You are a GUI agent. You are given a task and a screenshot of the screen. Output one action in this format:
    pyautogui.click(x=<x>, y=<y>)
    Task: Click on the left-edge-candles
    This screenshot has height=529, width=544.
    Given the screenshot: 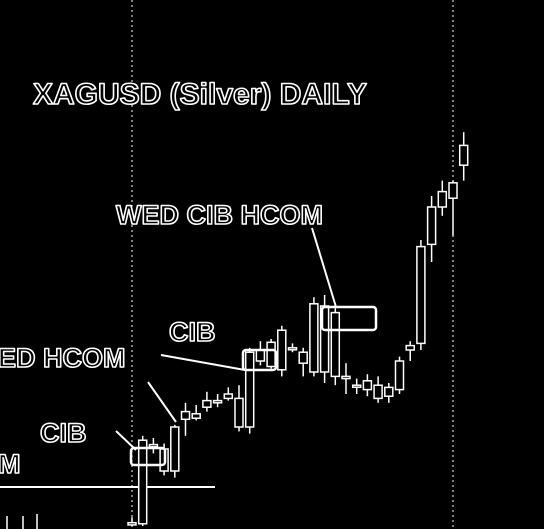 What is the action you would take?
    pyautogui.click(x=22, y=521)
    